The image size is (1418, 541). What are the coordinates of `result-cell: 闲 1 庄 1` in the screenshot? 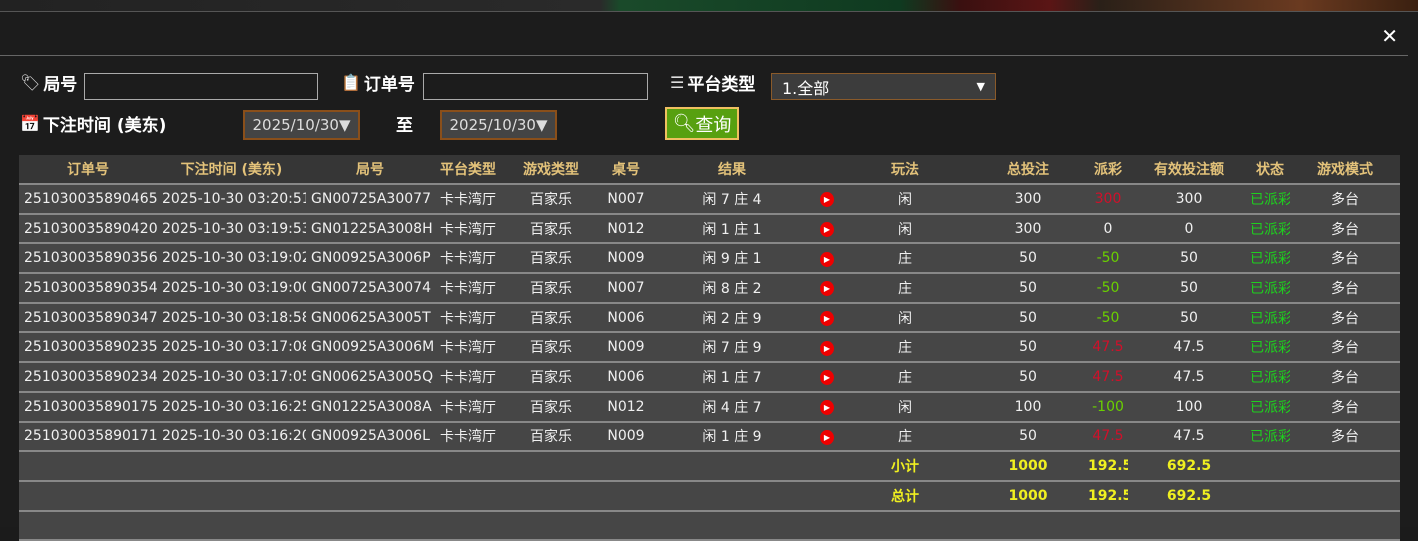 It's located at (732, 229).